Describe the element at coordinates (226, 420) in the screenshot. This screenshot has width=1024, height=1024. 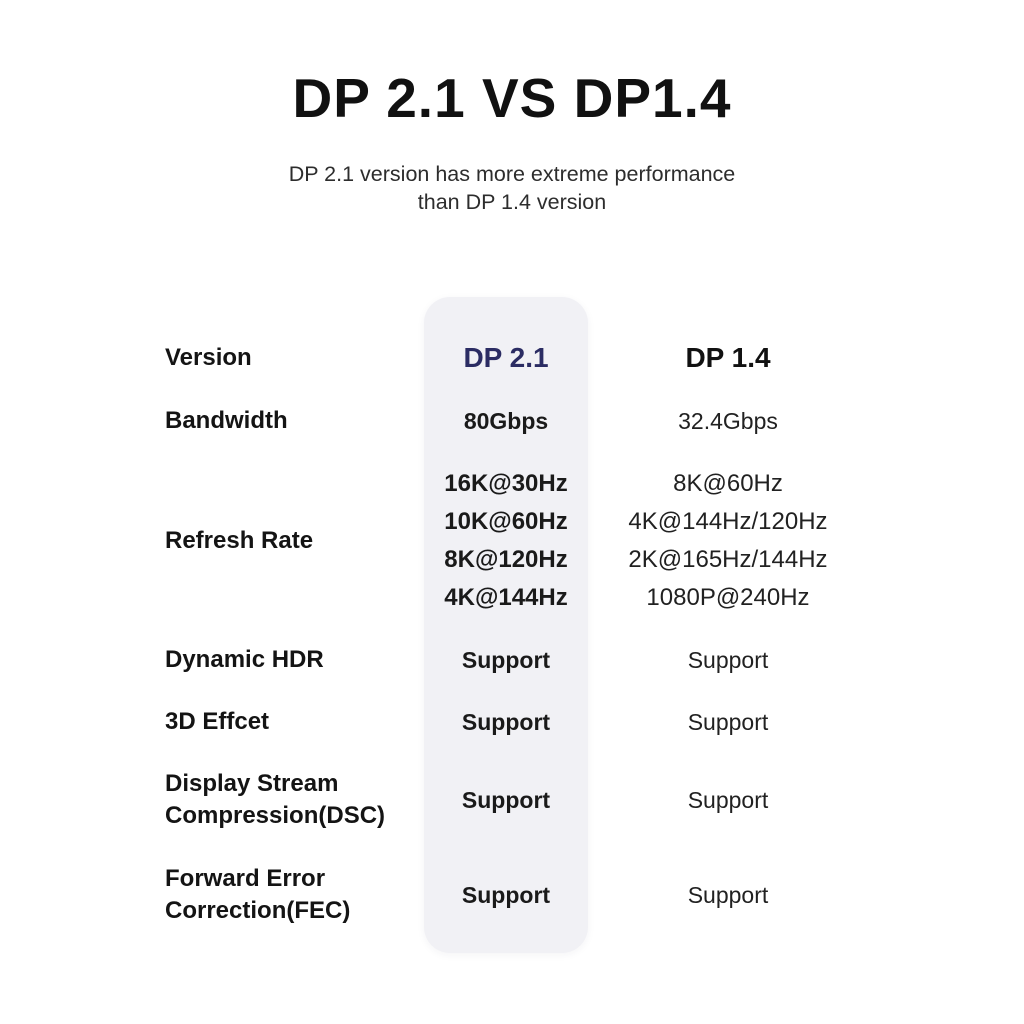
I see `row-label-bandwidth: Bandwidth` at that location.